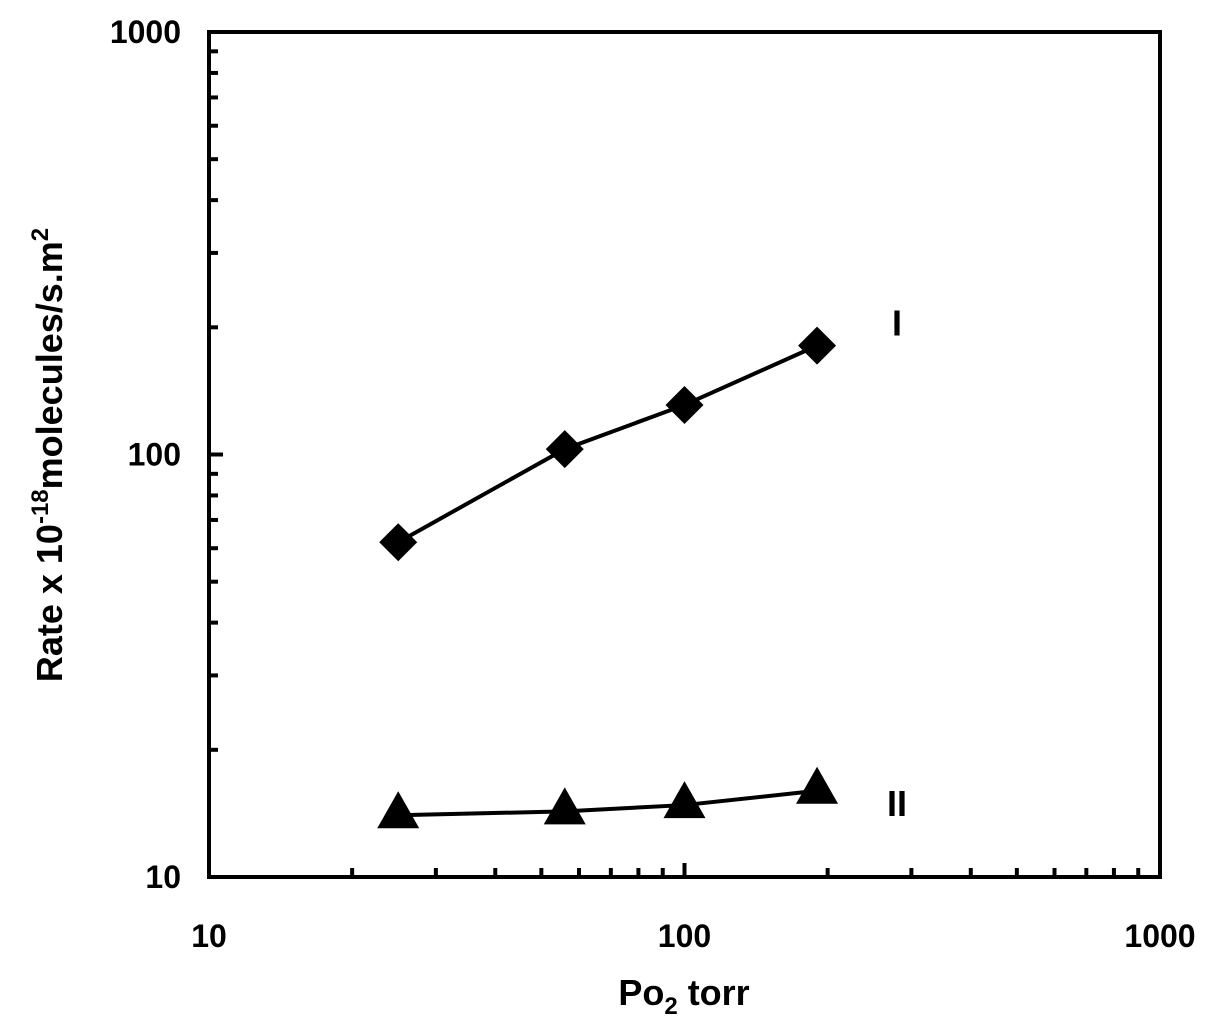  What do you see at coordinates (684, 936) in the screenshot?
I see `x-tick-label: 100` at bounding box center [684, 936].